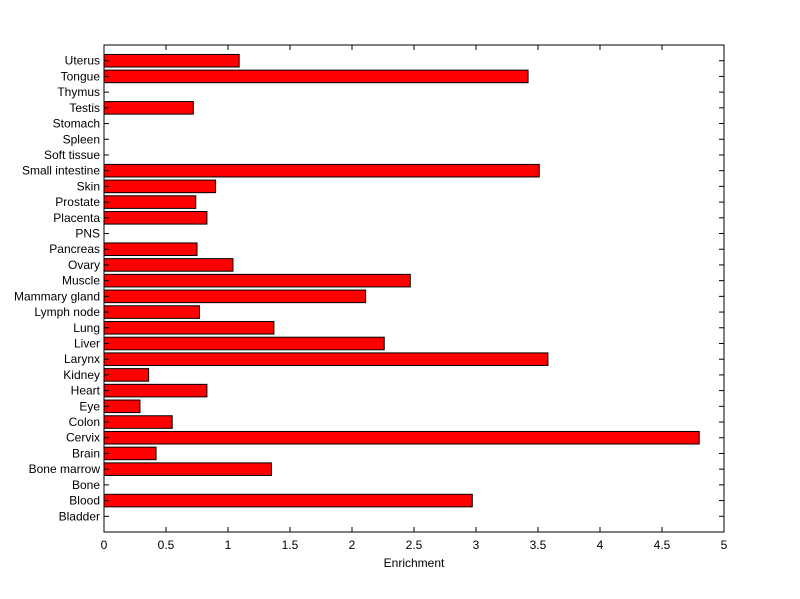 Image resolution: width=800 pixels, height=599 pixels. Describe the element at coordinates (81, 281) in the screenshot. I see `y-tick-label-muscle: Muscle` at that location.